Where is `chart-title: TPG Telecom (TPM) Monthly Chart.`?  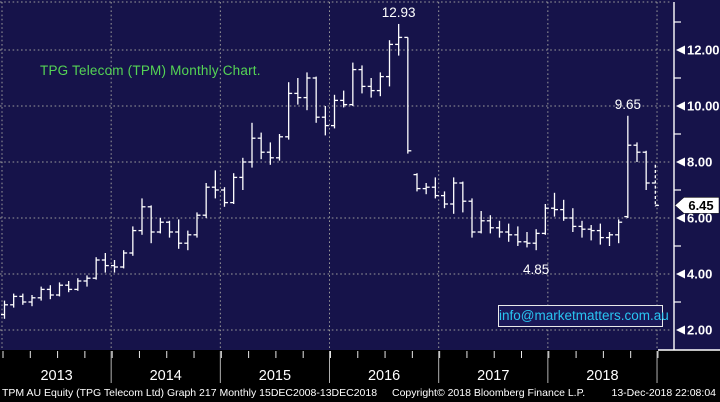
chart-title: TPG Telecom (TPM) Monthly Chart. is located at coordinates (150, 70).